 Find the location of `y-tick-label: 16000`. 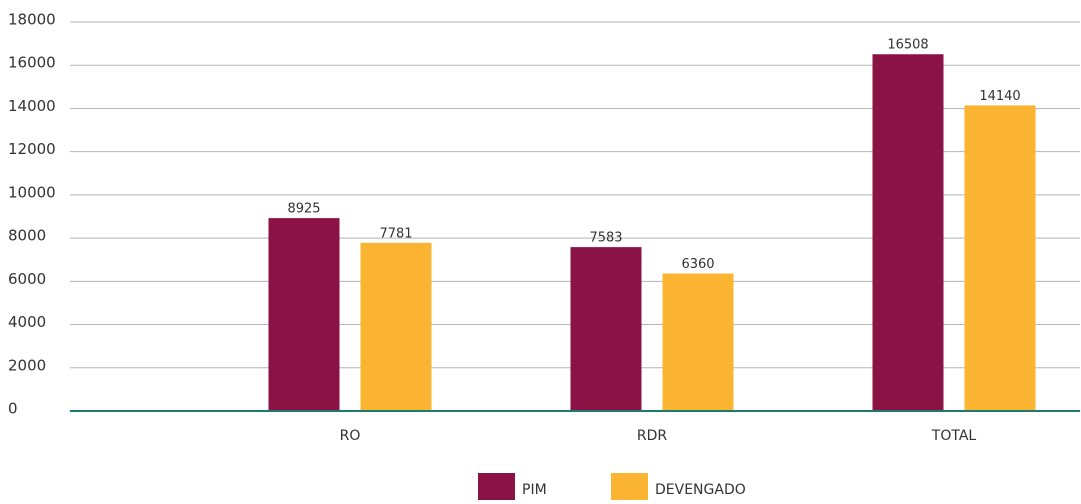

y-tick-label: 16000 is located at coordinates (32, 63).